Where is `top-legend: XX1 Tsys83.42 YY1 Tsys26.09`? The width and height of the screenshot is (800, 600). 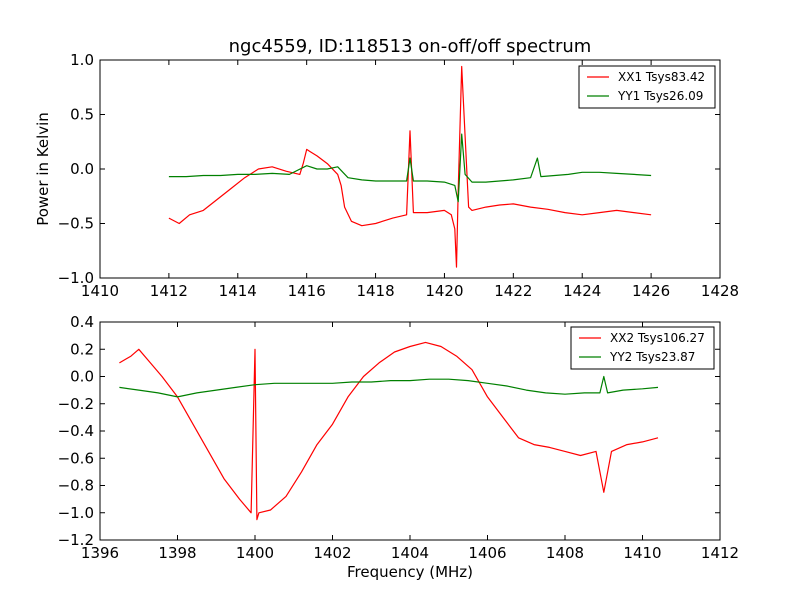
top-legend: XX1 Tsys83.42 YY1 Tsys26.09 is located at coordinates (647, 87).